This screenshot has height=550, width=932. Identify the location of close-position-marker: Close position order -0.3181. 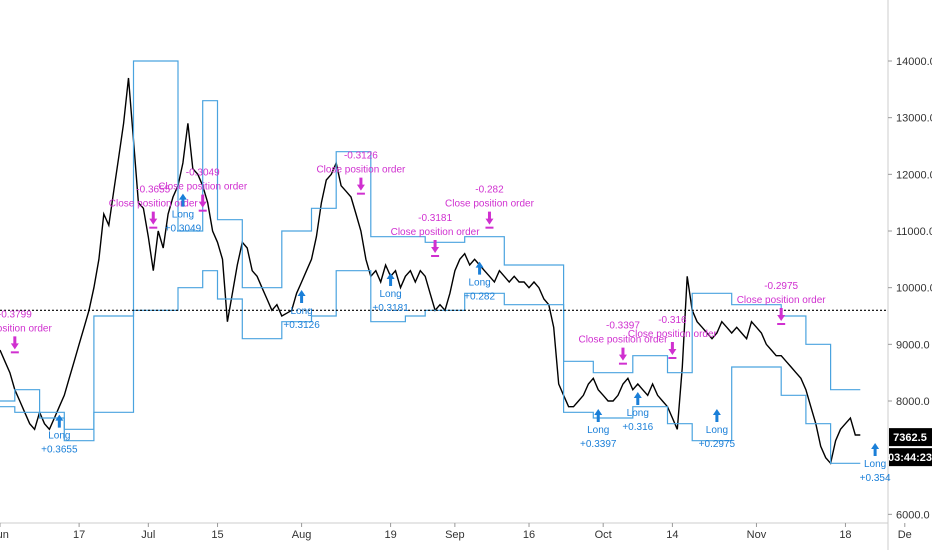
(436, 235).